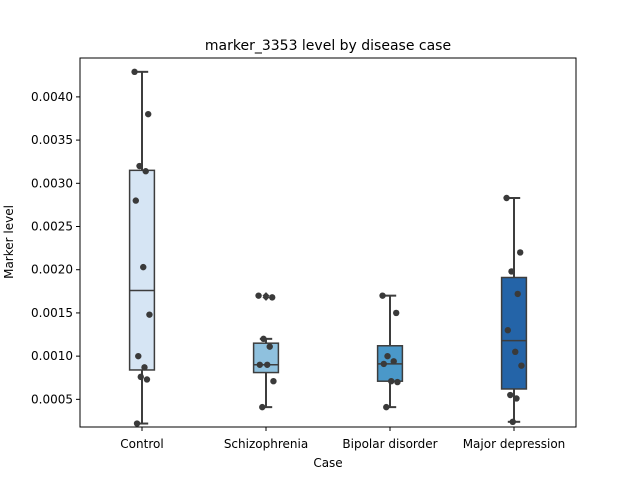 The image size is (640, 480). I want to click on box-major-depression, so click(514, 310).